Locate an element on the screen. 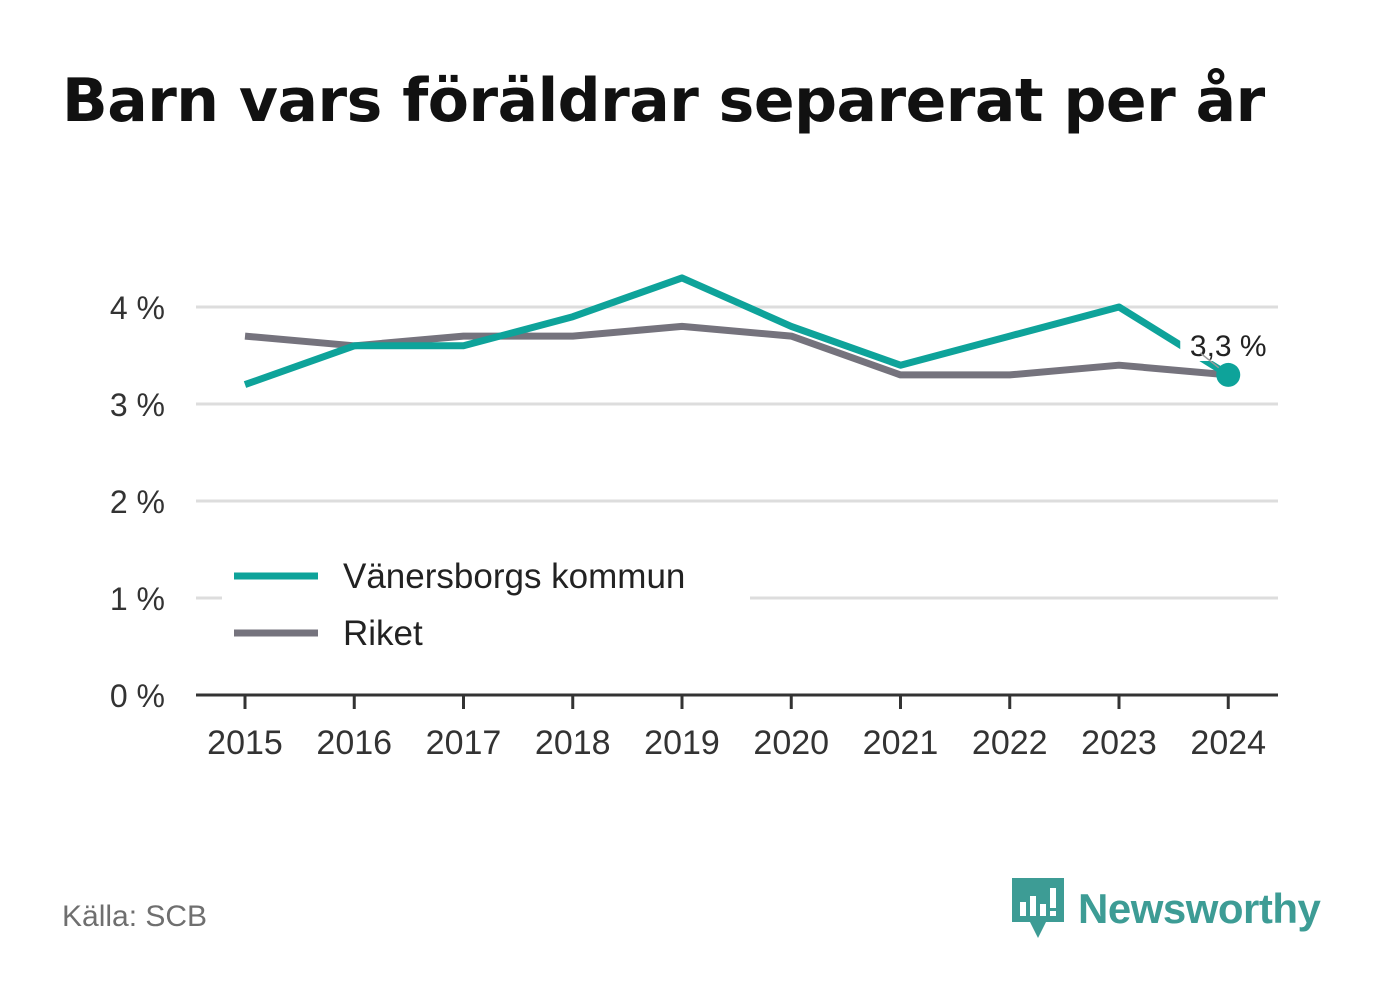  x-axis: 2015 2016 2017 2018 2019 2020 2021 2022 2023 2024 is located at coordinates (737, 727).